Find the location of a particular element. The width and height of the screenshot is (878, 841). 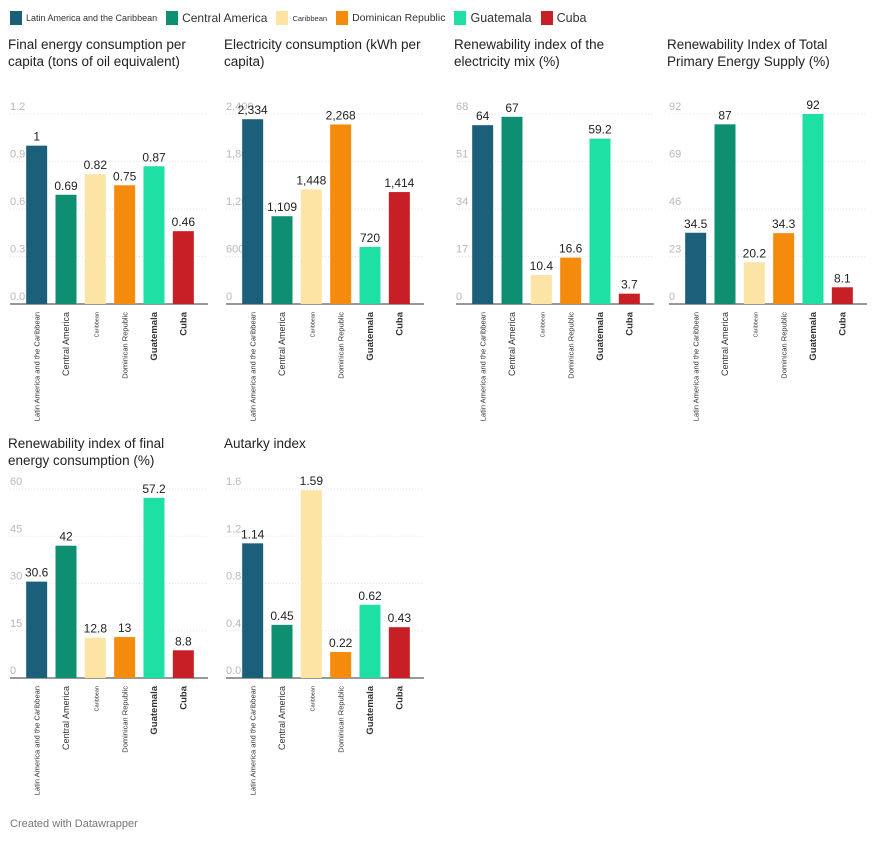

data-label: 2,334 is located at coordinates (253, 110).